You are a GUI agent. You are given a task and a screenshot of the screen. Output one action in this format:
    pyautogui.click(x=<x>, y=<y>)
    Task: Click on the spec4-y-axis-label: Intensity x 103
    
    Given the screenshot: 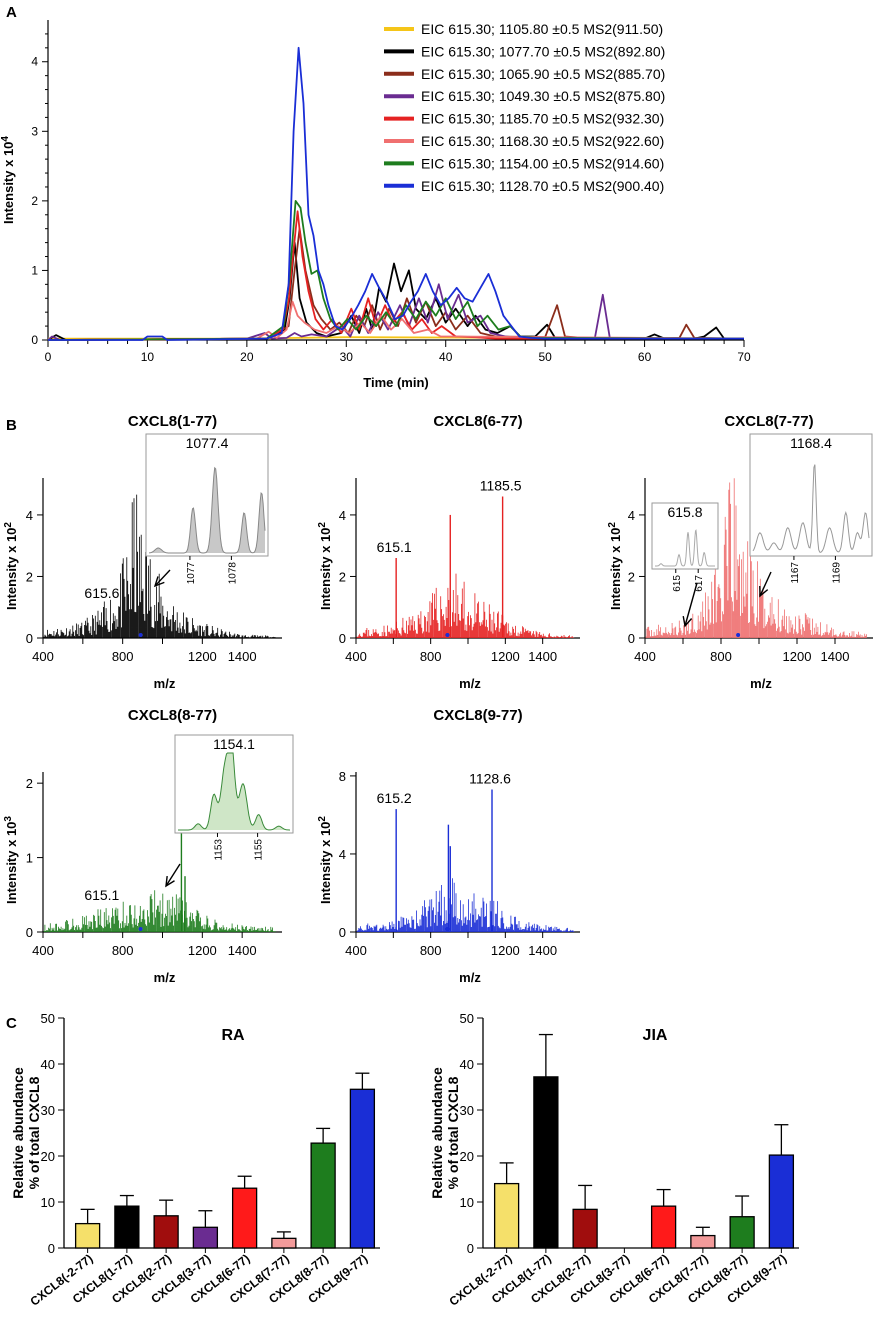 What is the action you would take?
    pyautogui.click(x=11, y=860)
    